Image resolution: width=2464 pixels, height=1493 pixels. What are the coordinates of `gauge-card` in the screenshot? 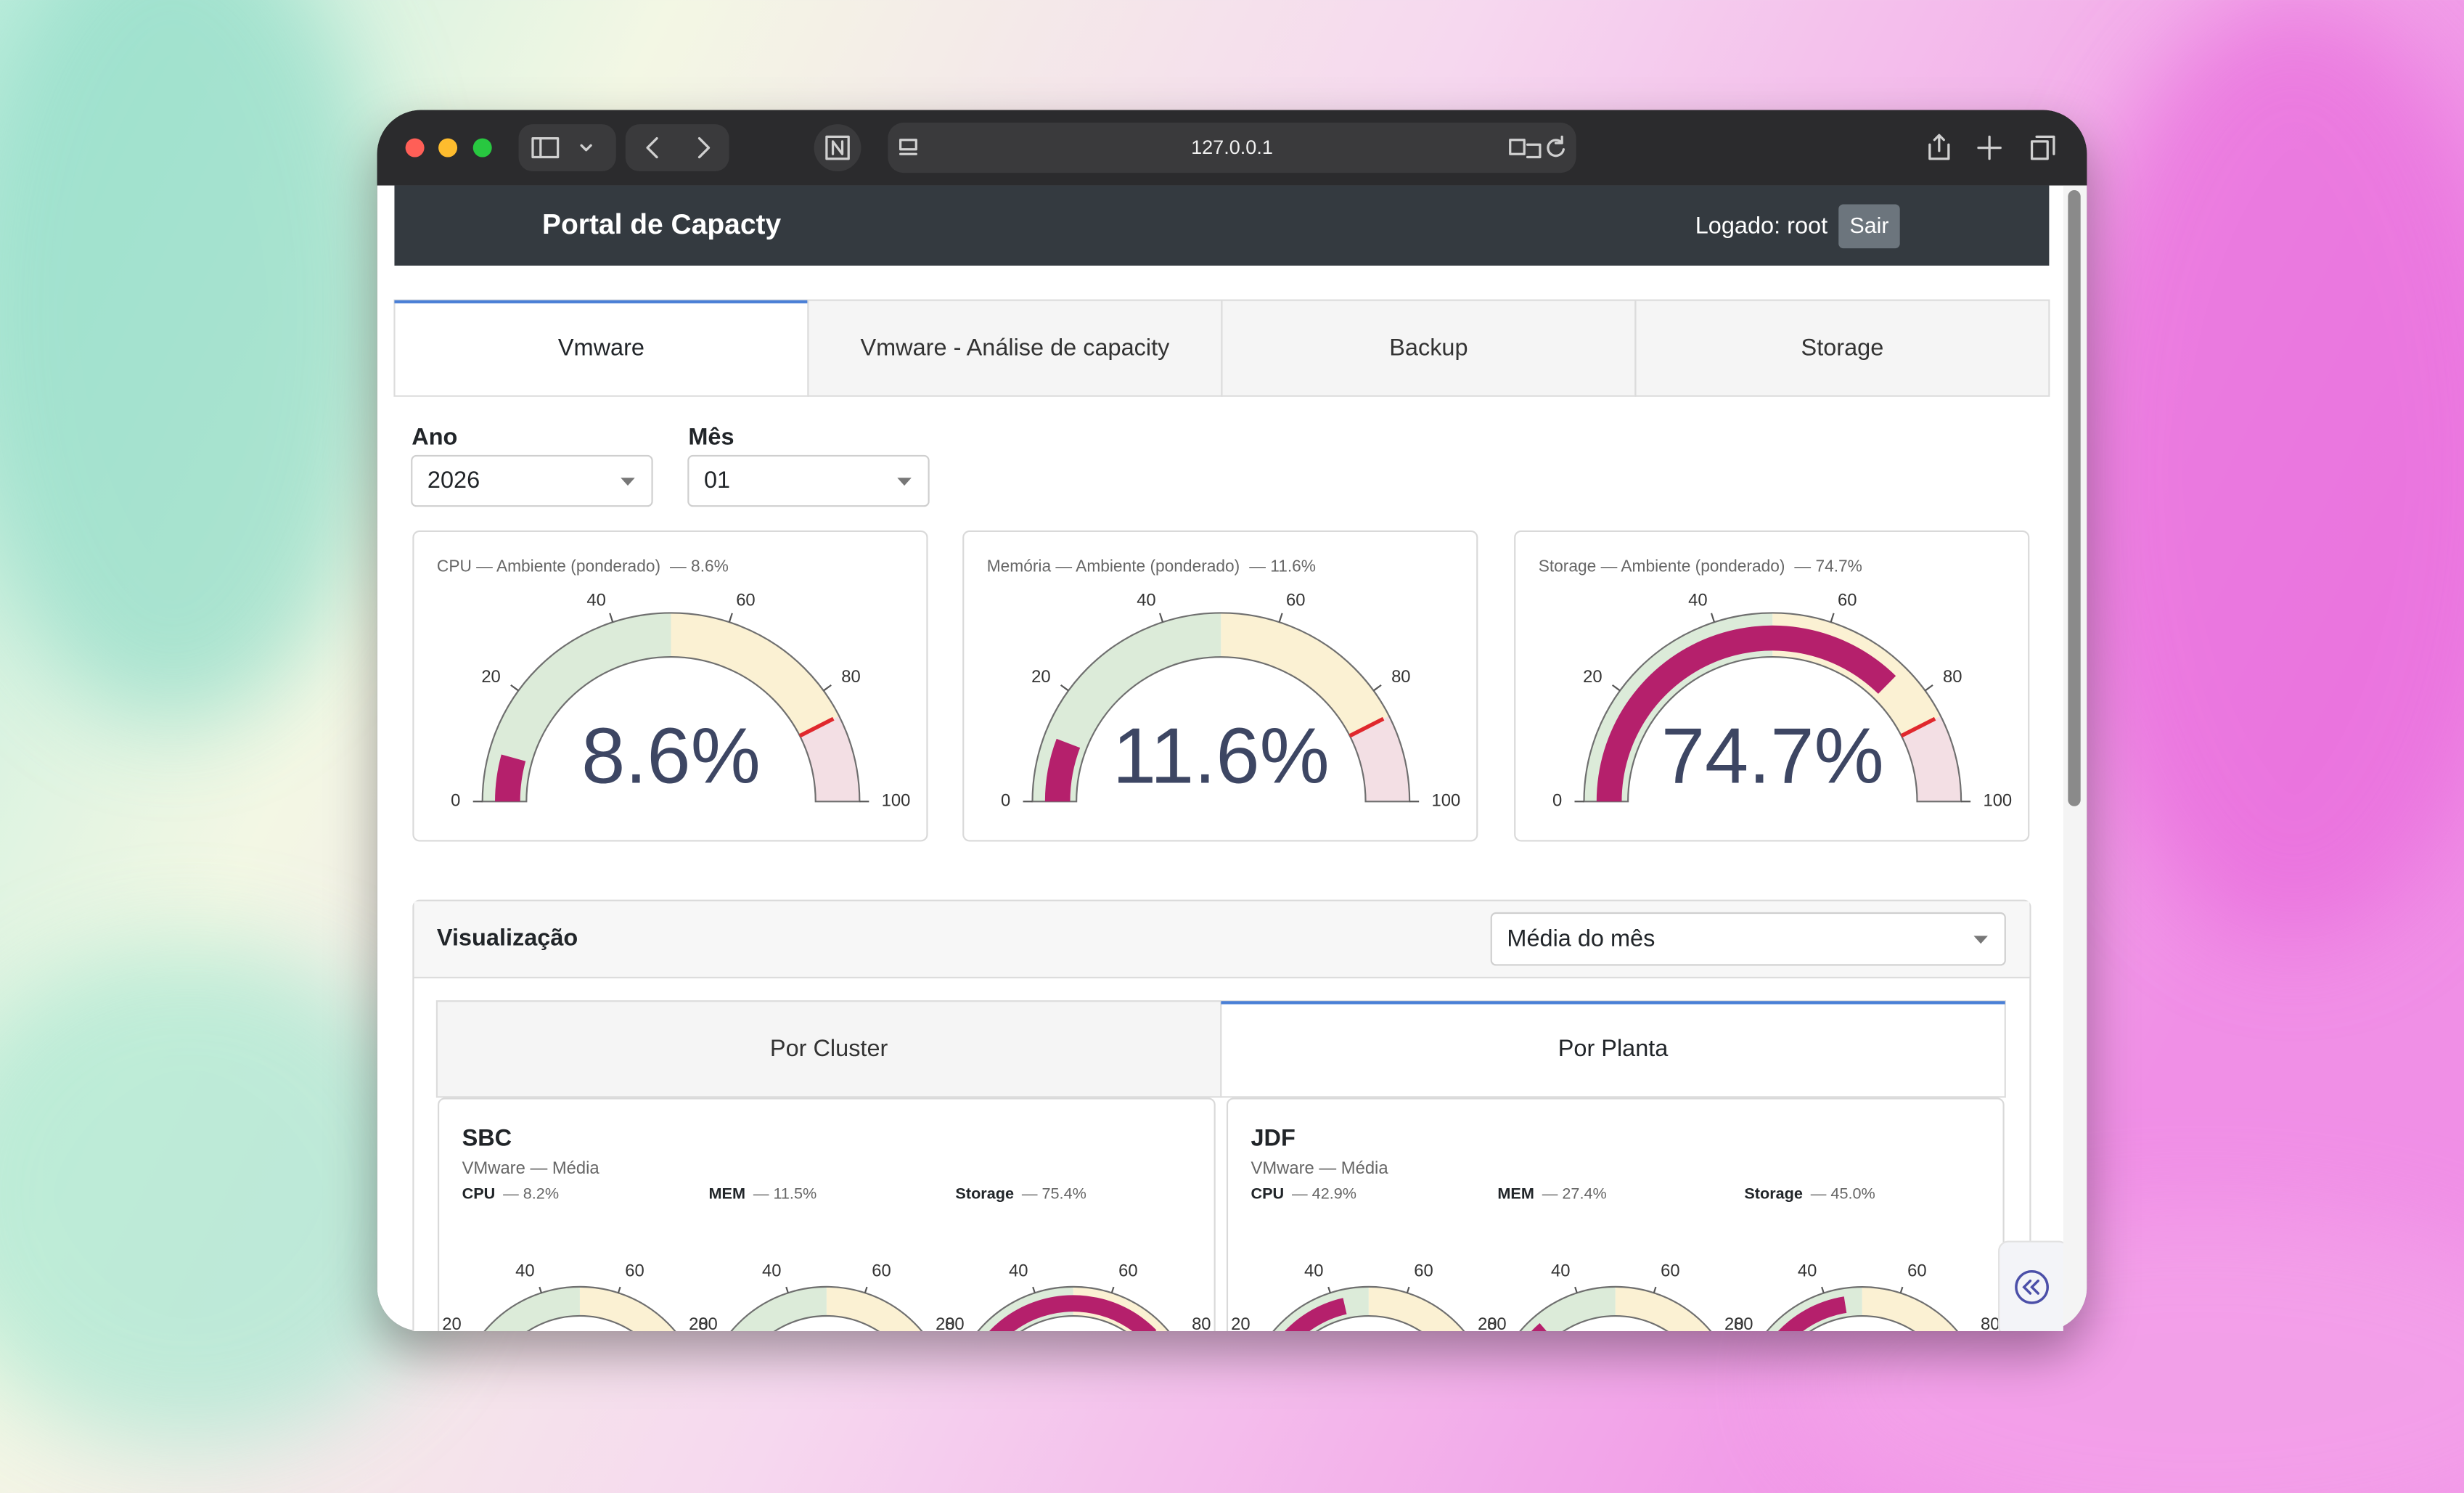 It's located at (1220, 686).